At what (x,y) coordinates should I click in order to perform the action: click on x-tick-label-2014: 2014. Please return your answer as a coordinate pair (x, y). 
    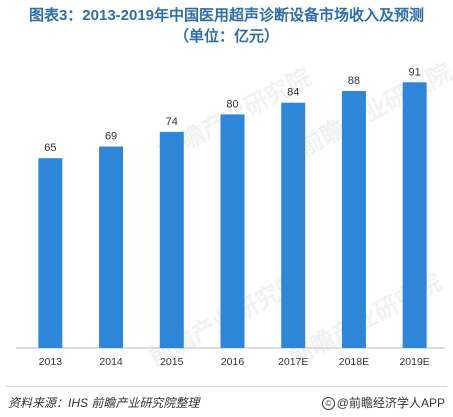
    Looking at the image, I should click on (111, 362).